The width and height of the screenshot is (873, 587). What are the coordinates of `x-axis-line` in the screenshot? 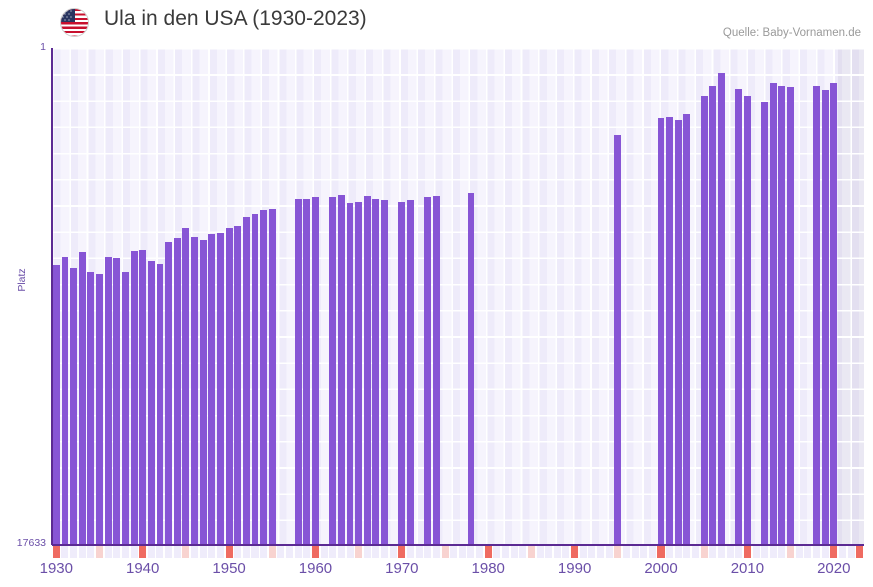 It's located at (458, 545).